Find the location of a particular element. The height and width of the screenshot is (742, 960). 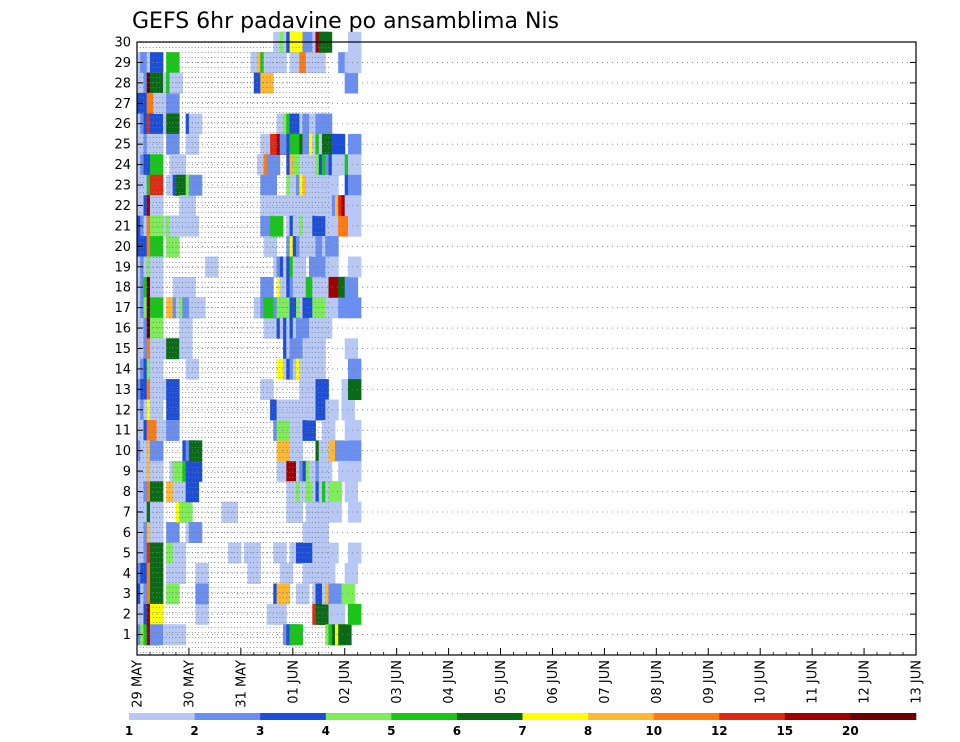

y-tick-label: 20 is located at coordinates (122, 247).